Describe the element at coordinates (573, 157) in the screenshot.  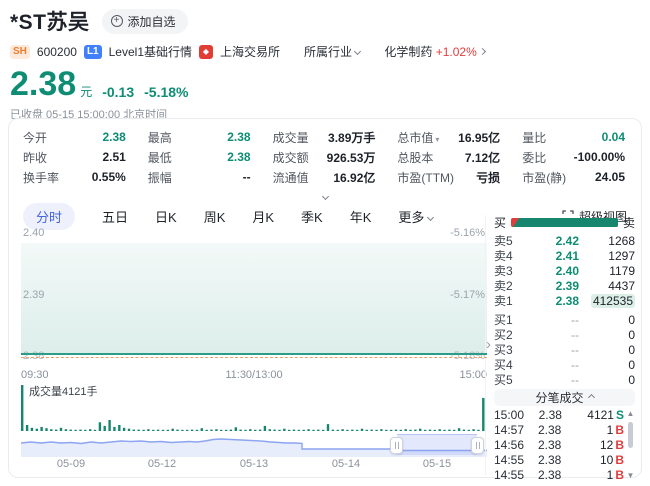
I see `stat-item: 委比 -100.00%` at that location.